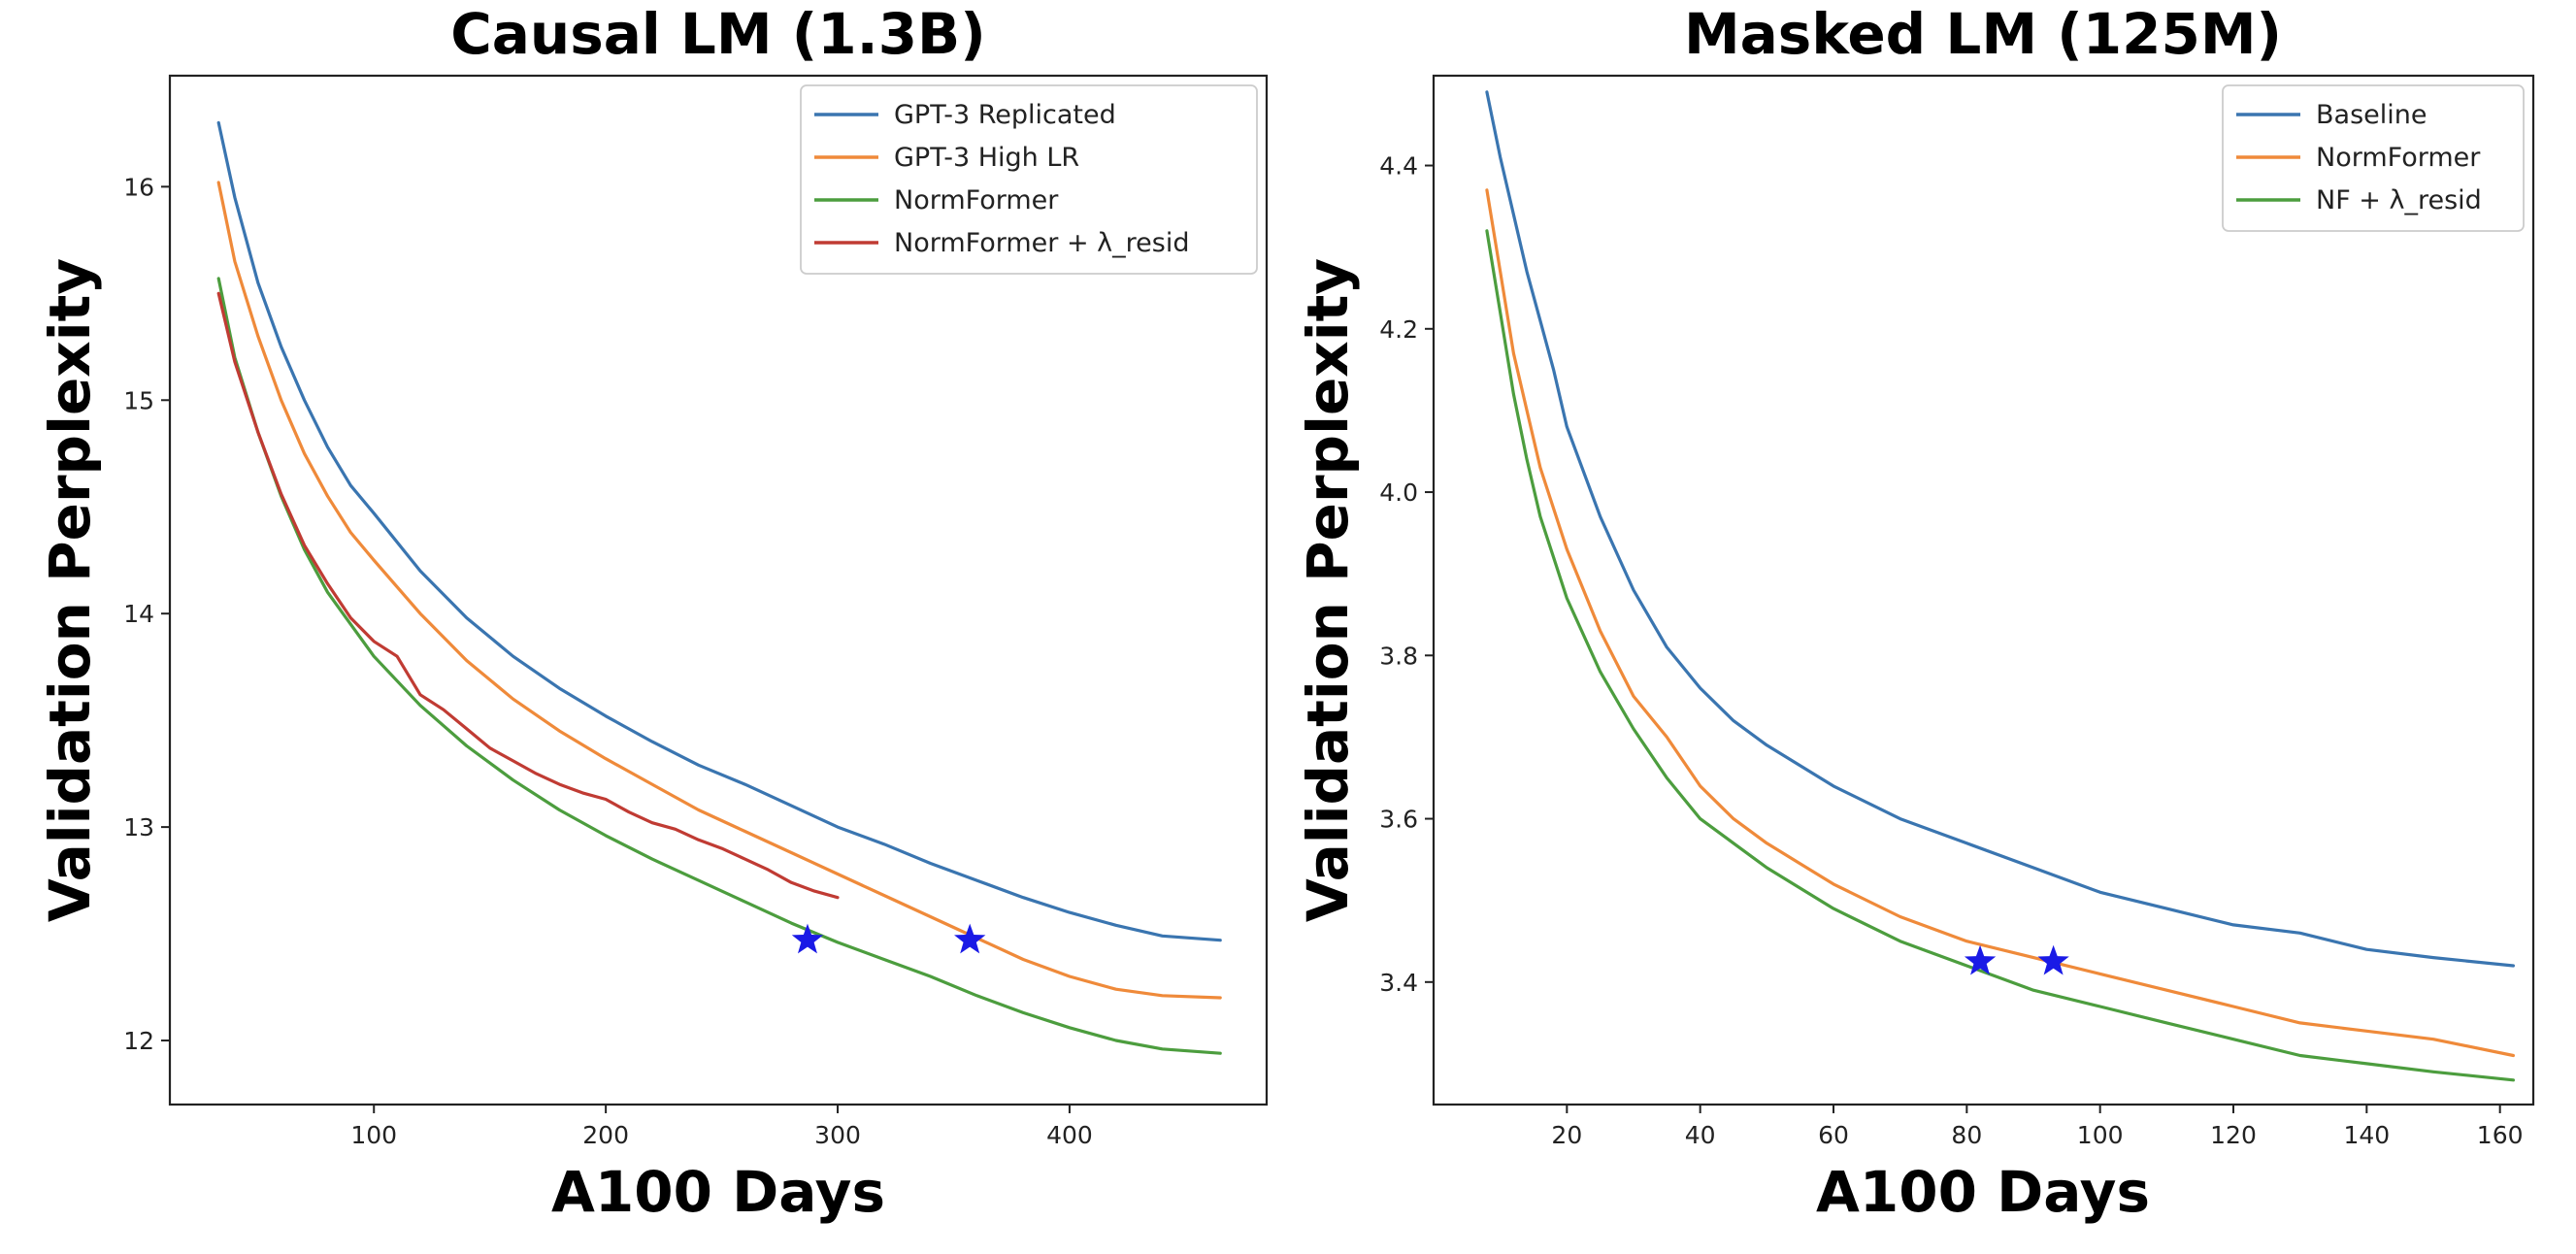 Image resolution: width=2576 pixels, height=1254 pixels. Describe the element at coordinates (2100, 1135) in the screenshot. I see `masked-lm-x-tick-label: 100` at that location.